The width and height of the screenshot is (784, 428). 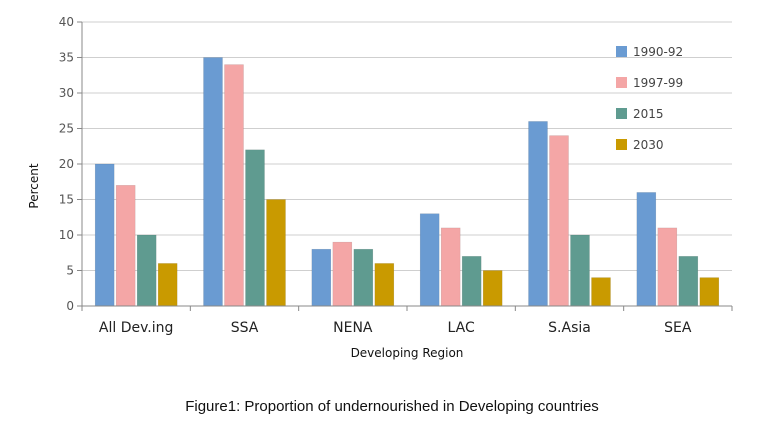 What do you see at coordinates (353, 328) in the screenshot?
I see `x-tick-label: NENA` at bounding box center [353, 328].